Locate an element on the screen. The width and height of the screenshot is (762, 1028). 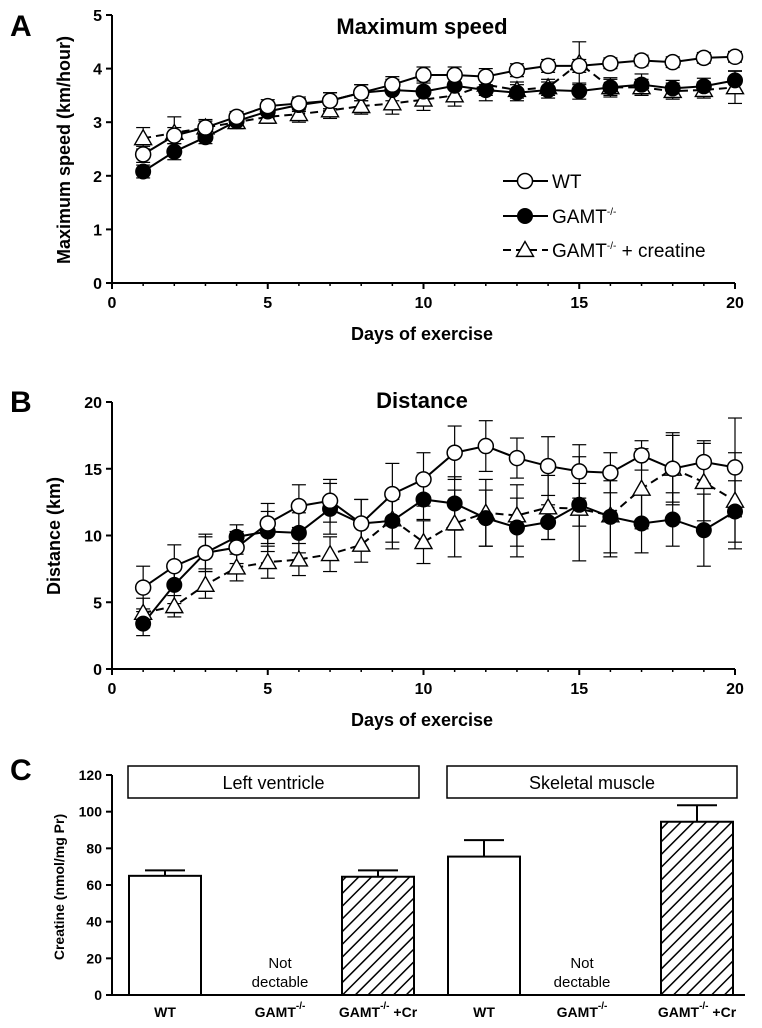
group-label-ventricle: Left ventricle is located at coordinates (273, 783).